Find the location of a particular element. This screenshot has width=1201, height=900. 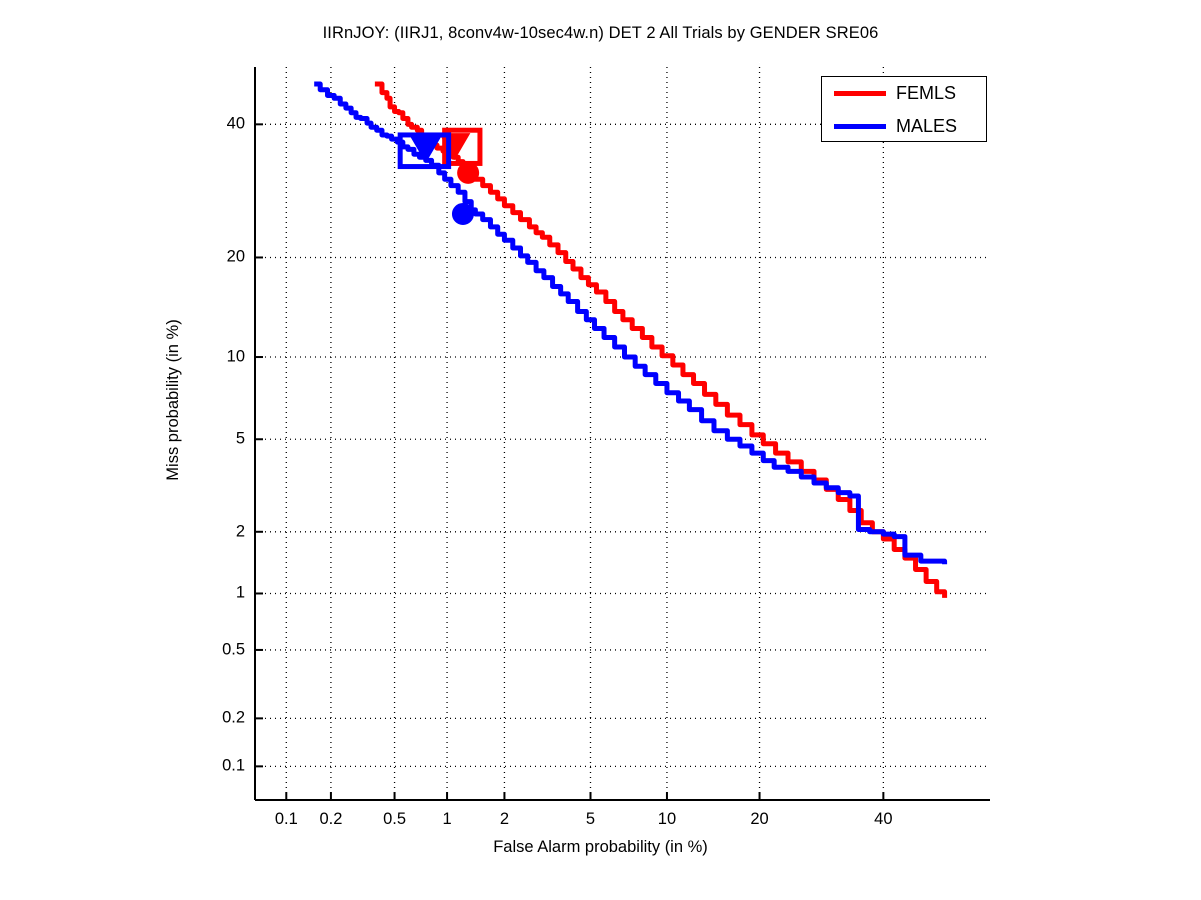

x-tick-label: 20 is located at coordinates (759, 819).